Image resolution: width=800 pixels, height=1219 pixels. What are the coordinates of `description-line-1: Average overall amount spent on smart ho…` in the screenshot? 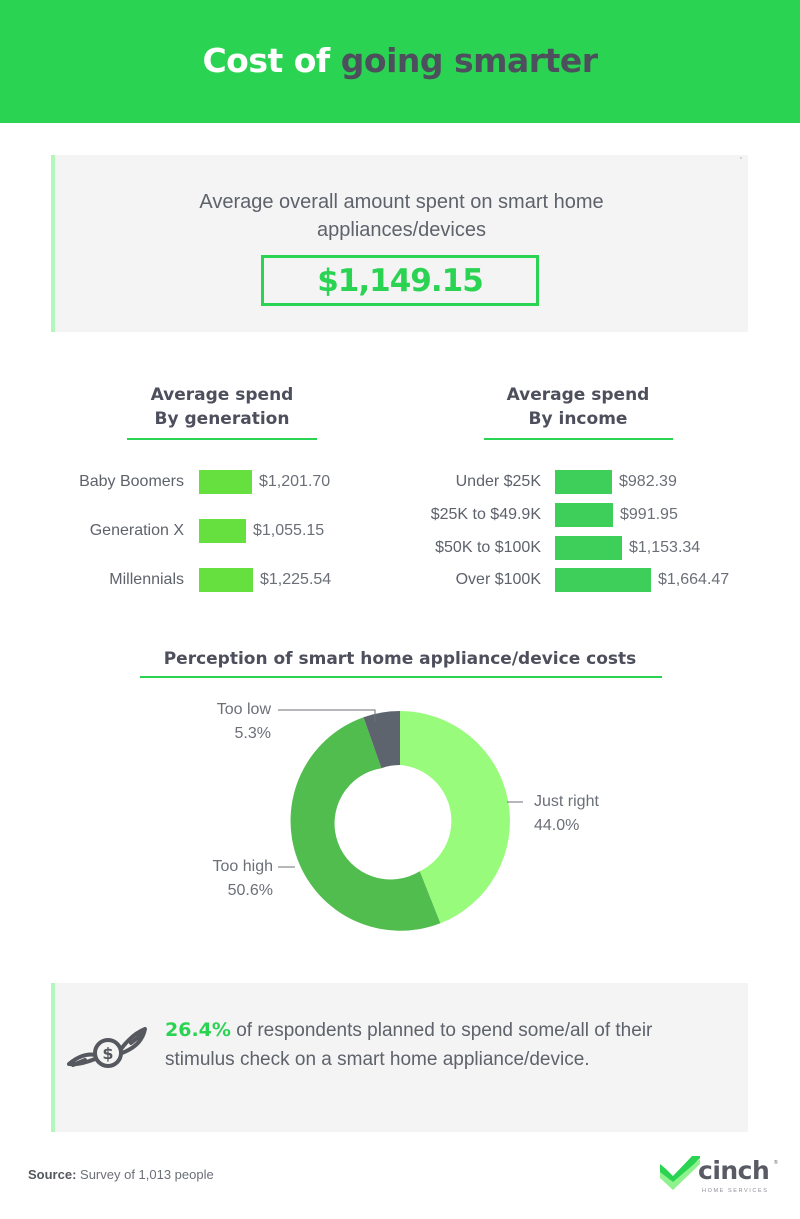 It's located at (401, 202).